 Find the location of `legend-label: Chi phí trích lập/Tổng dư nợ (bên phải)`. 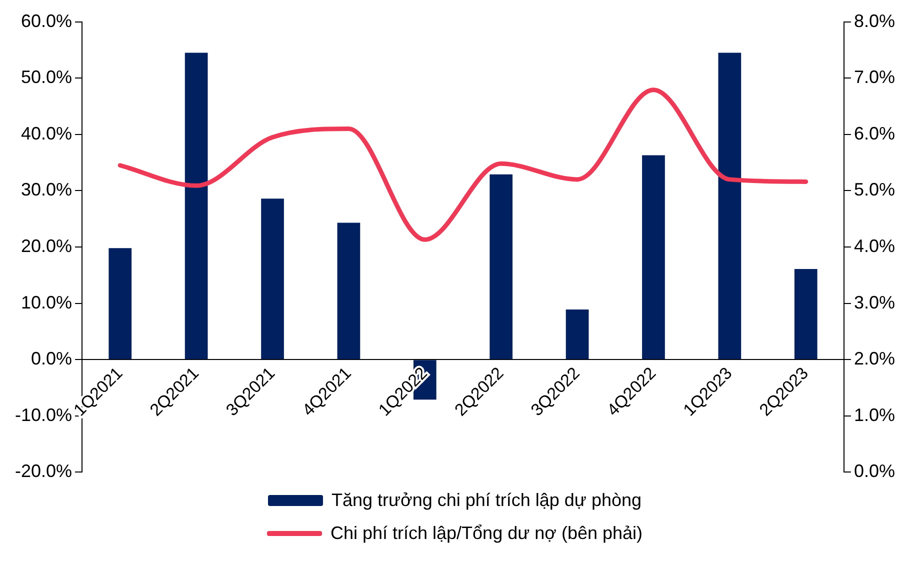

legend-label: Chi phí trích lập/Tổng dư nợ (bên phải) is located at coordinates (486, 533).